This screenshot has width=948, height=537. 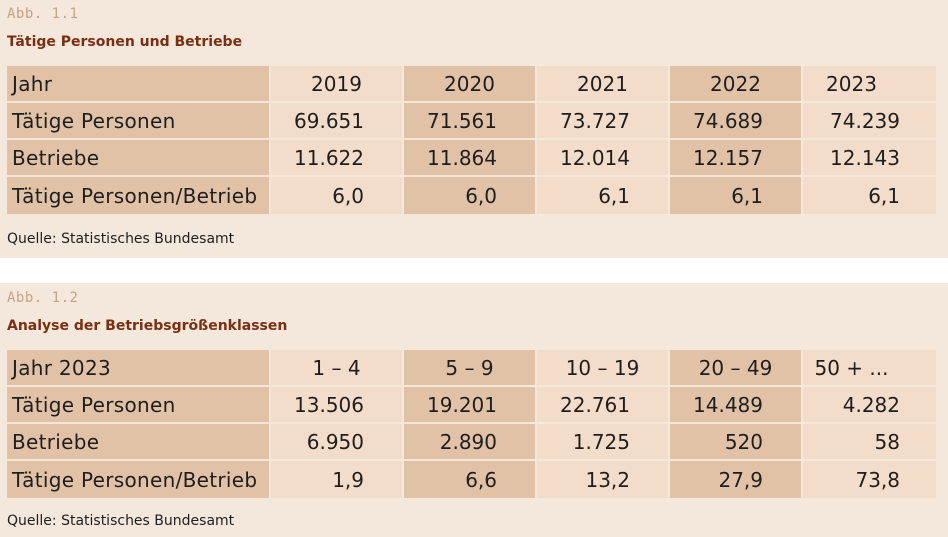 I want to click on table-cell: 11.864, so click(x=470, y=158).